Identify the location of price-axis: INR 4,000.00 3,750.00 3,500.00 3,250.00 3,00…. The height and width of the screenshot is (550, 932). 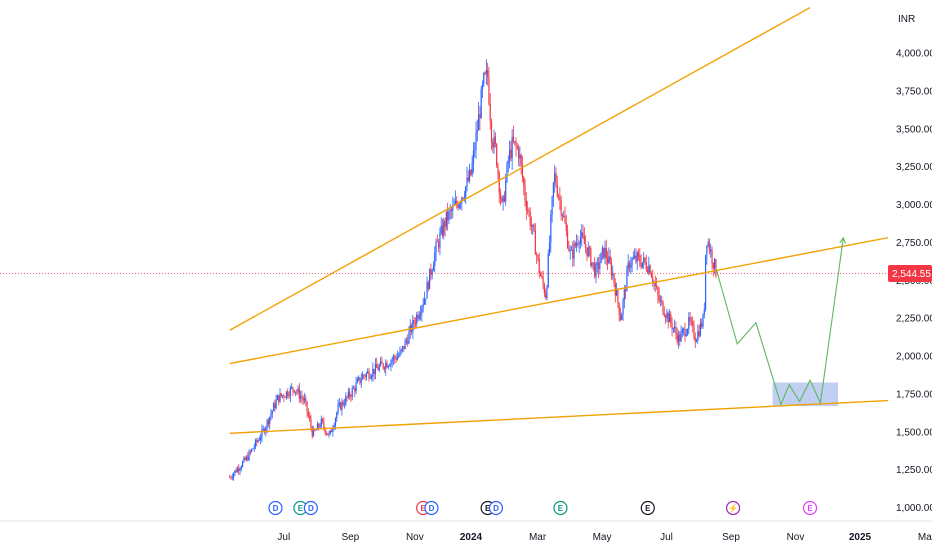
(914, 264).